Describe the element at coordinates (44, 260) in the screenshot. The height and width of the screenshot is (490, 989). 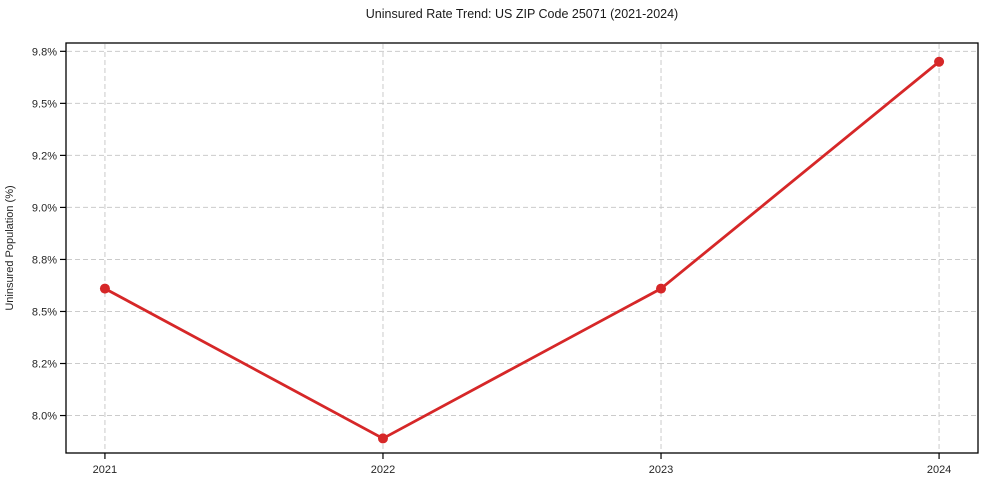
I see `y-tick-label: 8.8%` at that location.